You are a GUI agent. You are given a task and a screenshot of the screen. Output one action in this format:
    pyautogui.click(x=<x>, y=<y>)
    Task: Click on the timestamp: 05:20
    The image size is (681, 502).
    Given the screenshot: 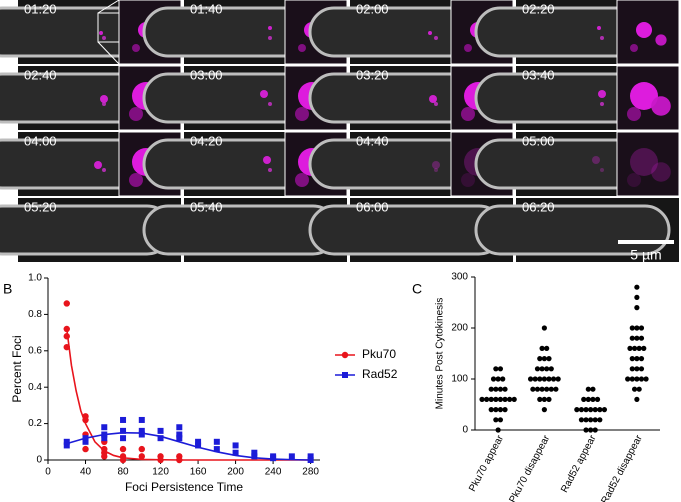 What is the action you would take?
    pyautogui.click(x=40, y=206)
    